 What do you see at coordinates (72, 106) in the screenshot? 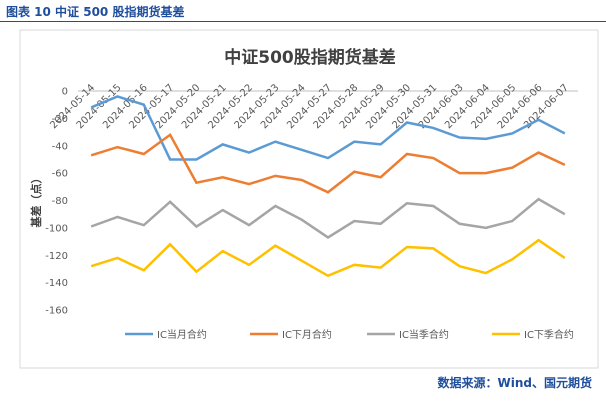
I see `x-tick-label: 2024-05-14` at bounding box center [72, 106].